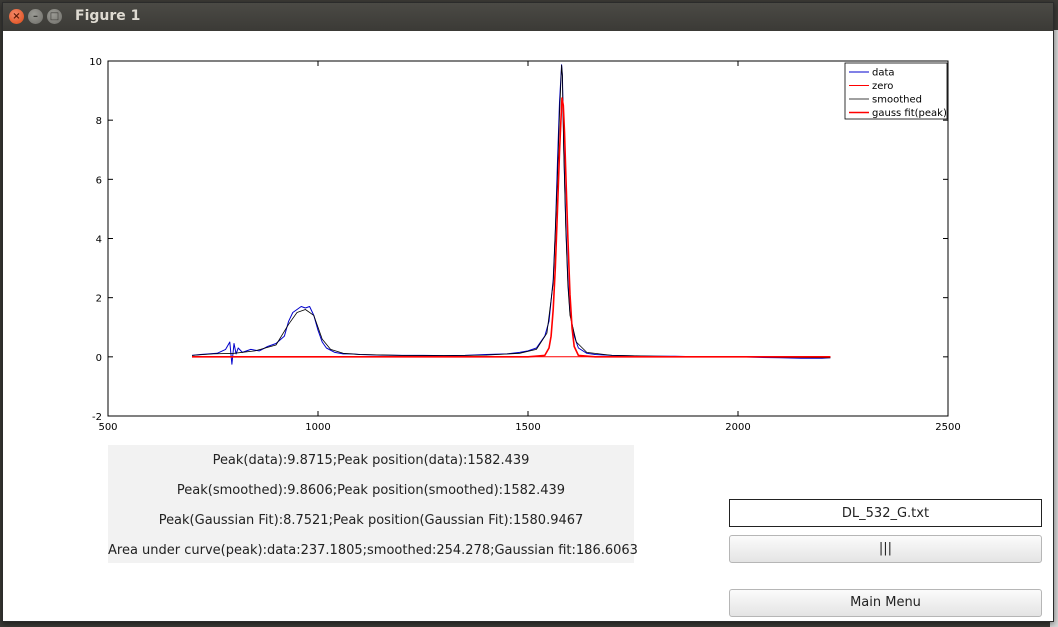 The image size is (1058, 627). I want to click on maximize-window-button: □, so click(54, 16).